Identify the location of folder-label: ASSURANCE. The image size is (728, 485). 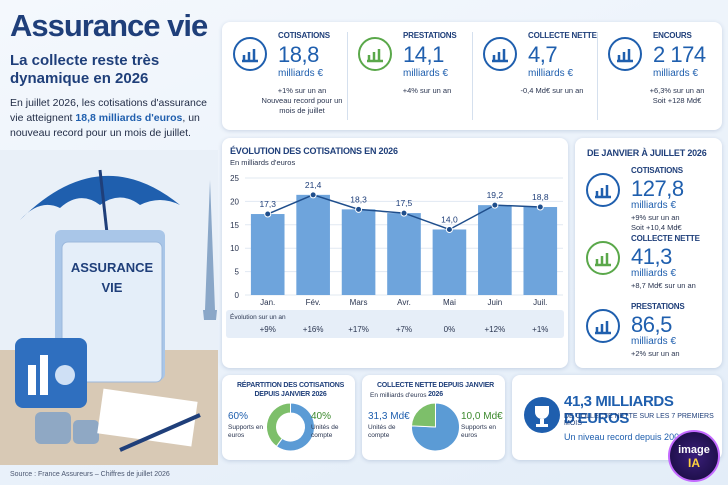
(112, 267).